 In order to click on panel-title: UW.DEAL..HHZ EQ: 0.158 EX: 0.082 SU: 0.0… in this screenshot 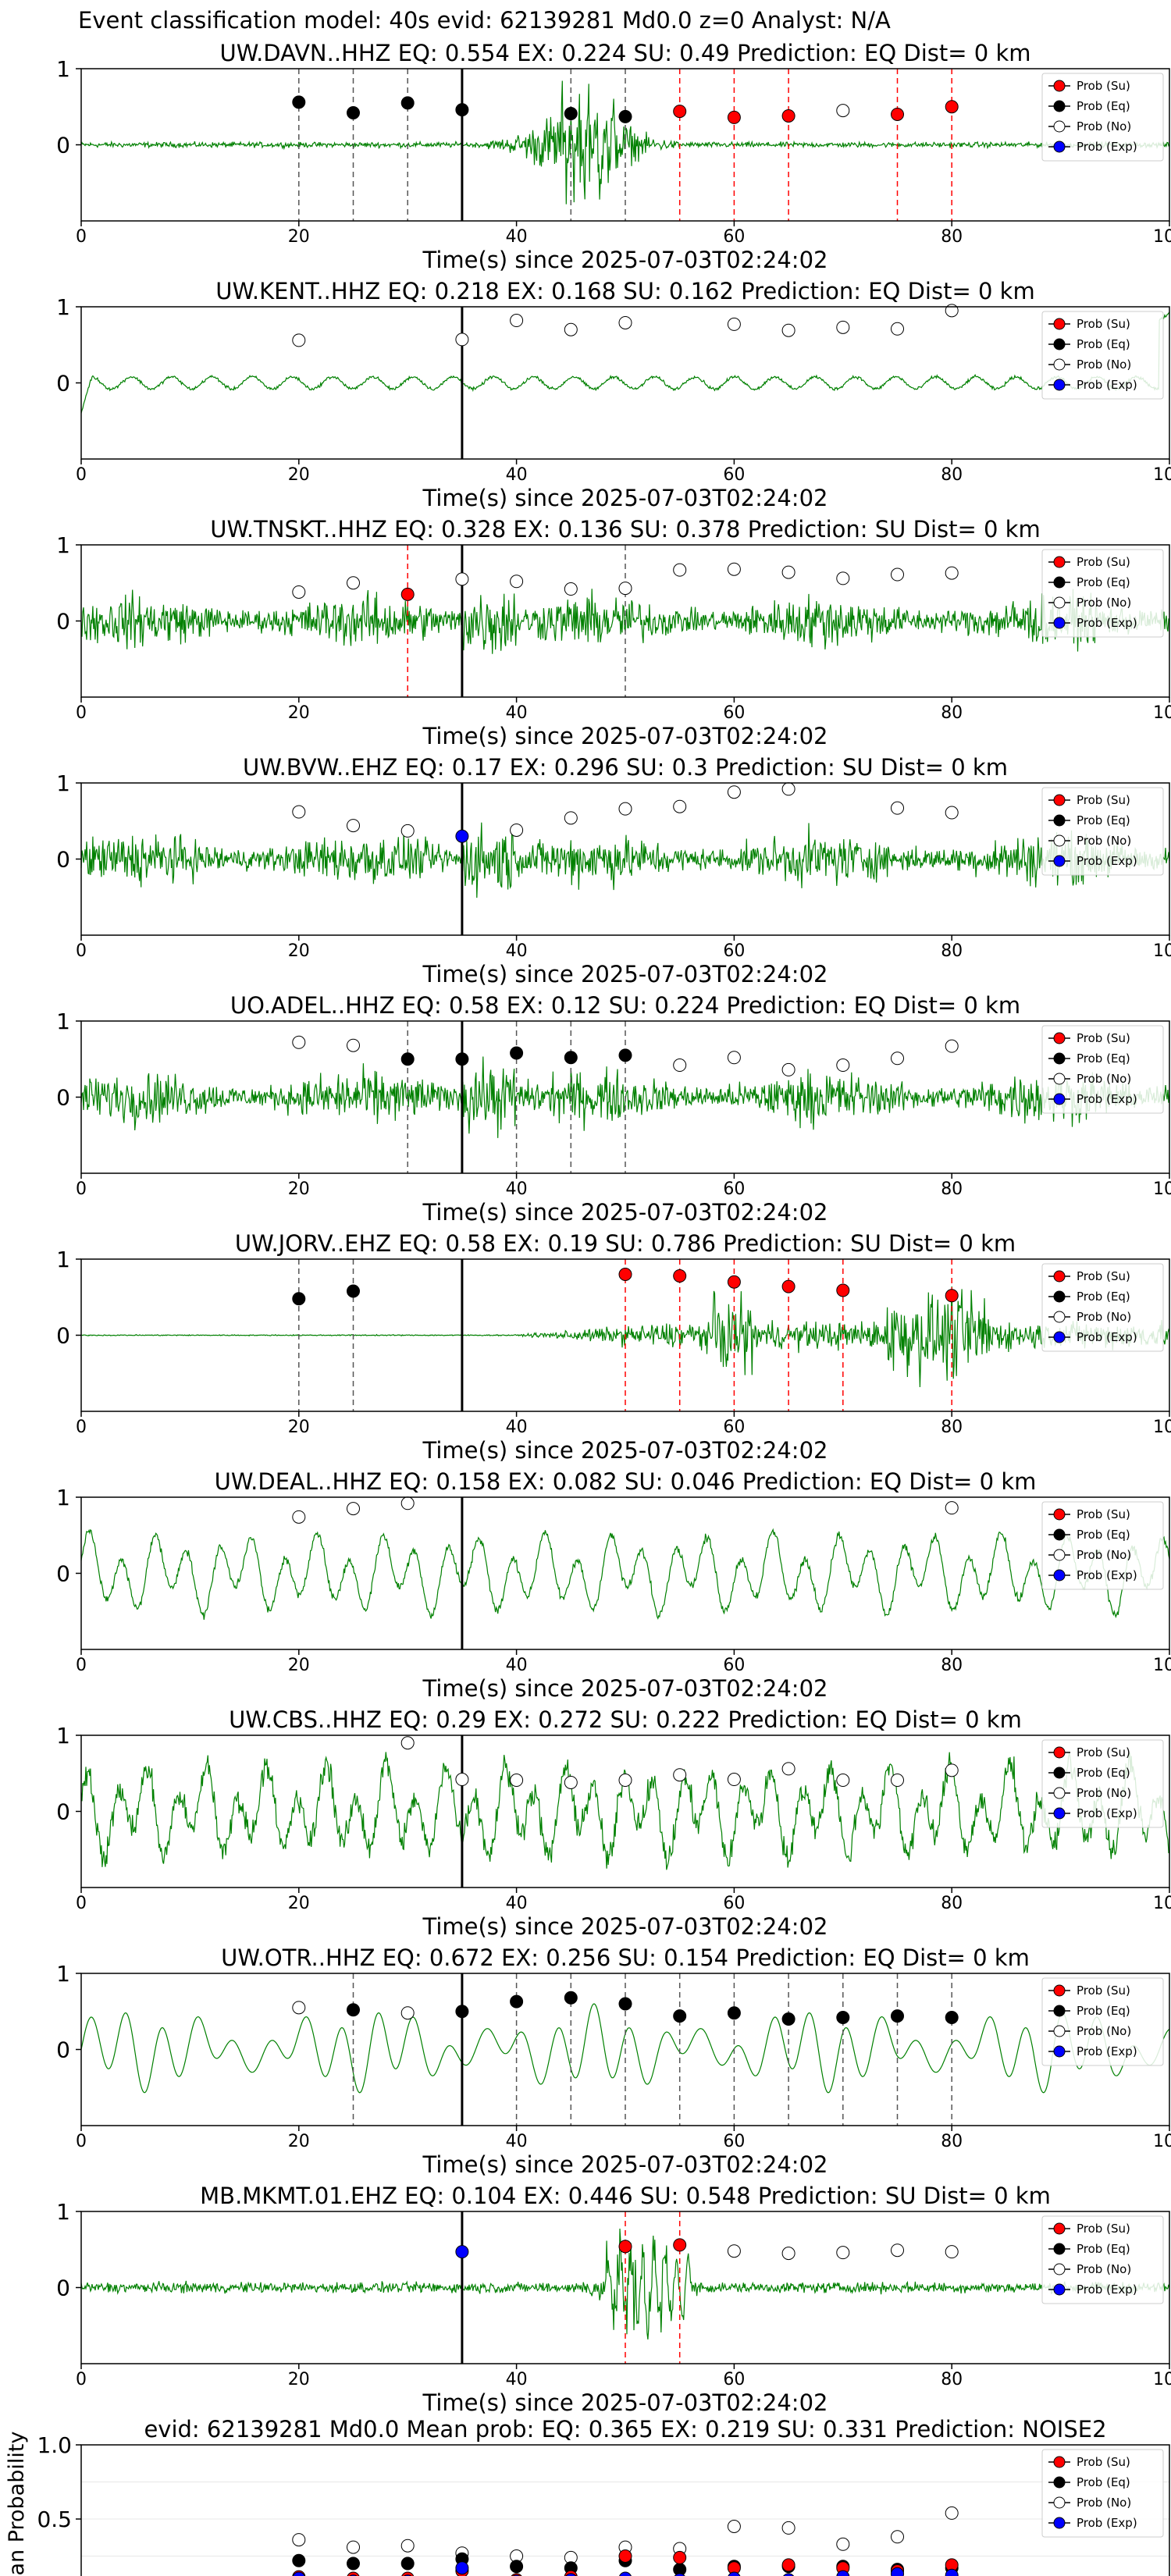, I will do `click(626, 1481)`.